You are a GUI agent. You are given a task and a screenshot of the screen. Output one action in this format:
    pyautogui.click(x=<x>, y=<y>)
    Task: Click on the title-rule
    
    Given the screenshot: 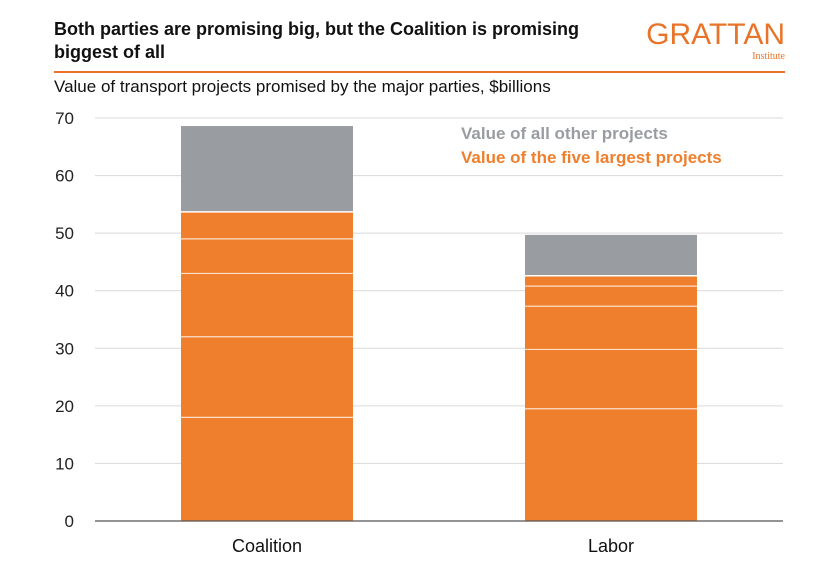 What is the action you would take?
    pyautogui.click(x=419, y=72)
    